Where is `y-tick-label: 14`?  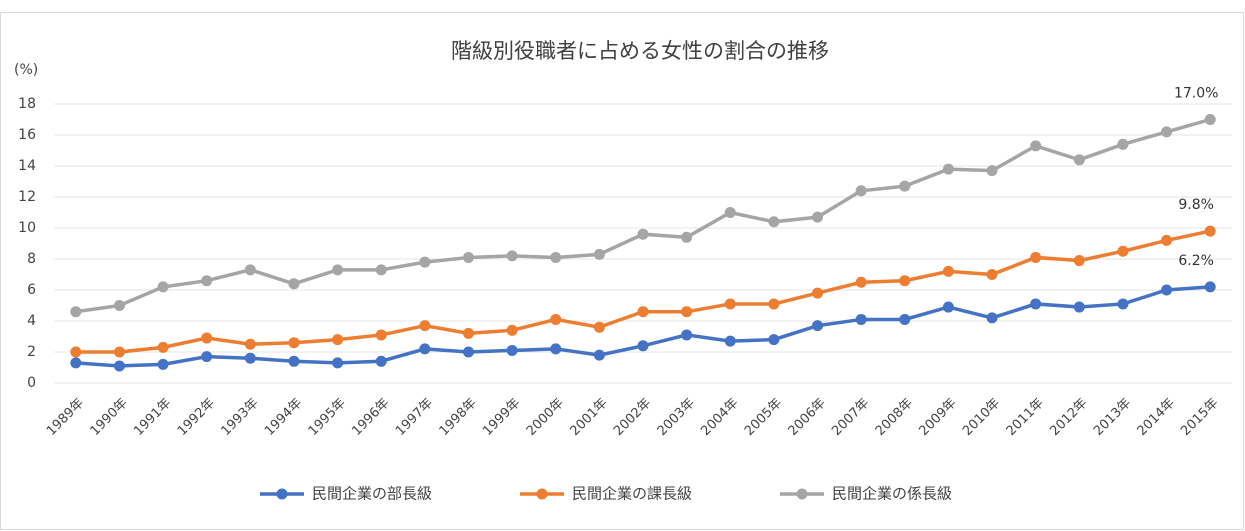 y-tick-label: 14 is located at coordinates (27, 166).